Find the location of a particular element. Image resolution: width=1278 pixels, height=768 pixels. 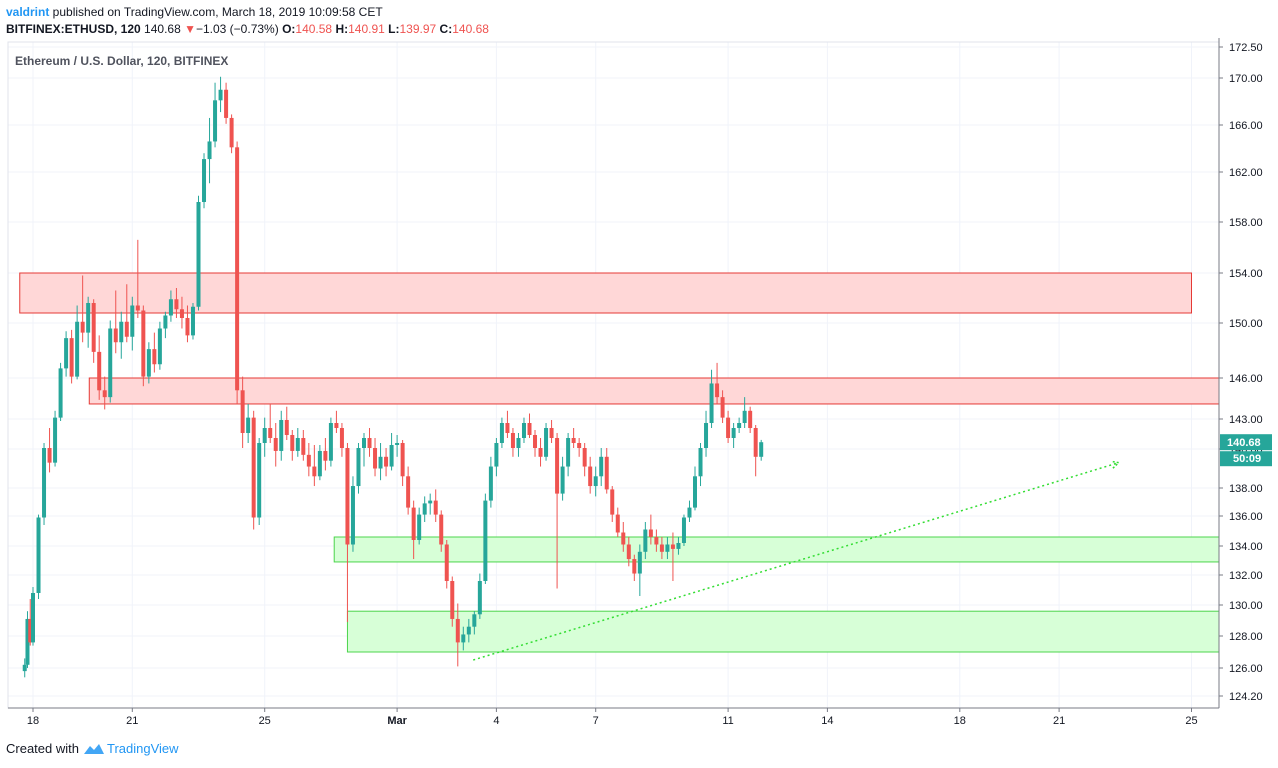

time-tick-label: 18 is located at coordinates (960, 721).